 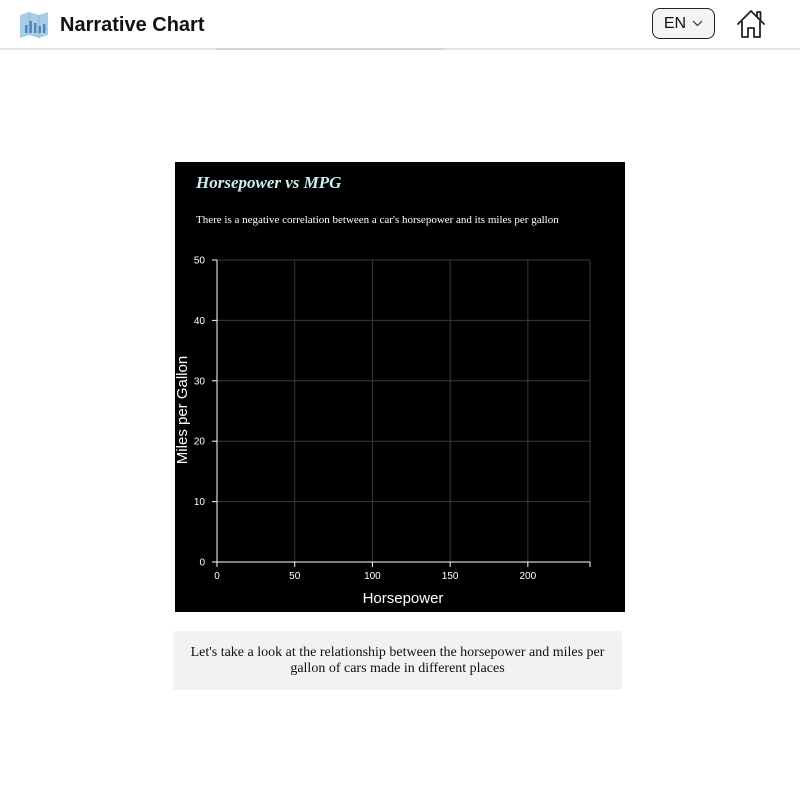 I want to click on y-axis-label: Miles per Gallon, so click(x=183, y=410).